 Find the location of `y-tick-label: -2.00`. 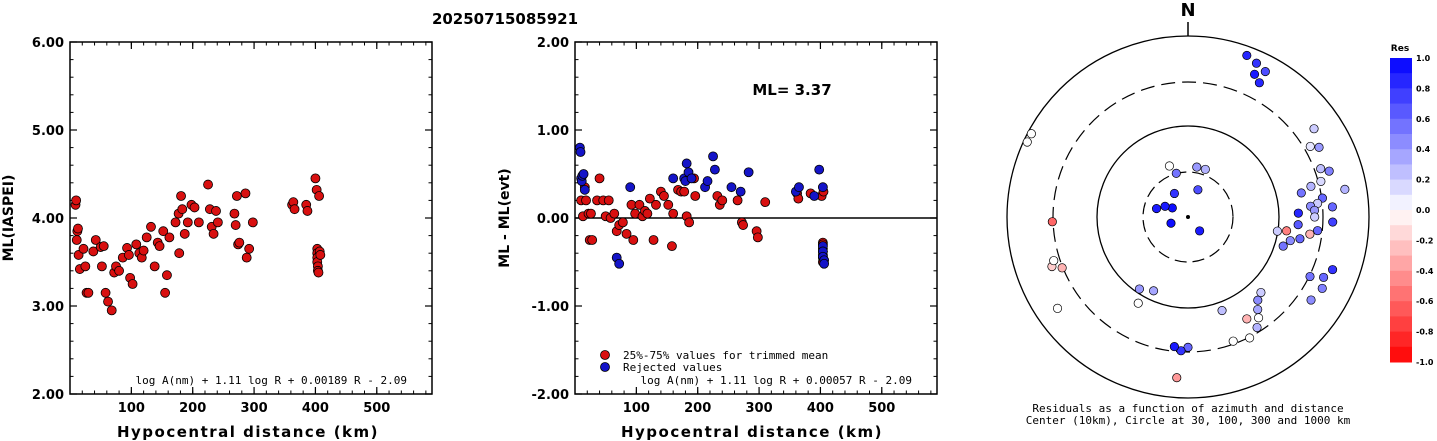

y-tick-label: -2.00 is located at coordinates (550, 395).